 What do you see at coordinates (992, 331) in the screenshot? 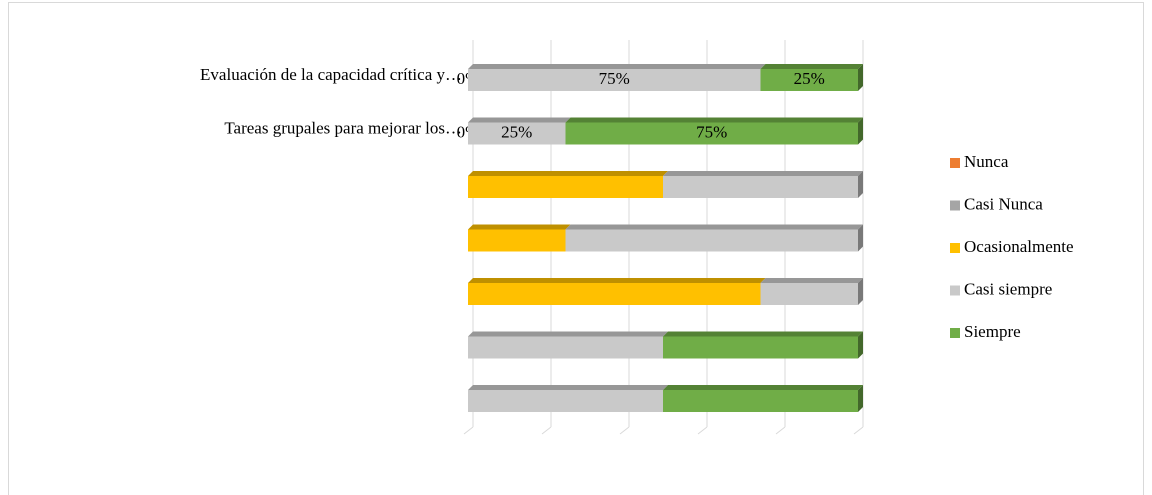
I see `legend-label: Siempre` at bounding box center [992, 331].